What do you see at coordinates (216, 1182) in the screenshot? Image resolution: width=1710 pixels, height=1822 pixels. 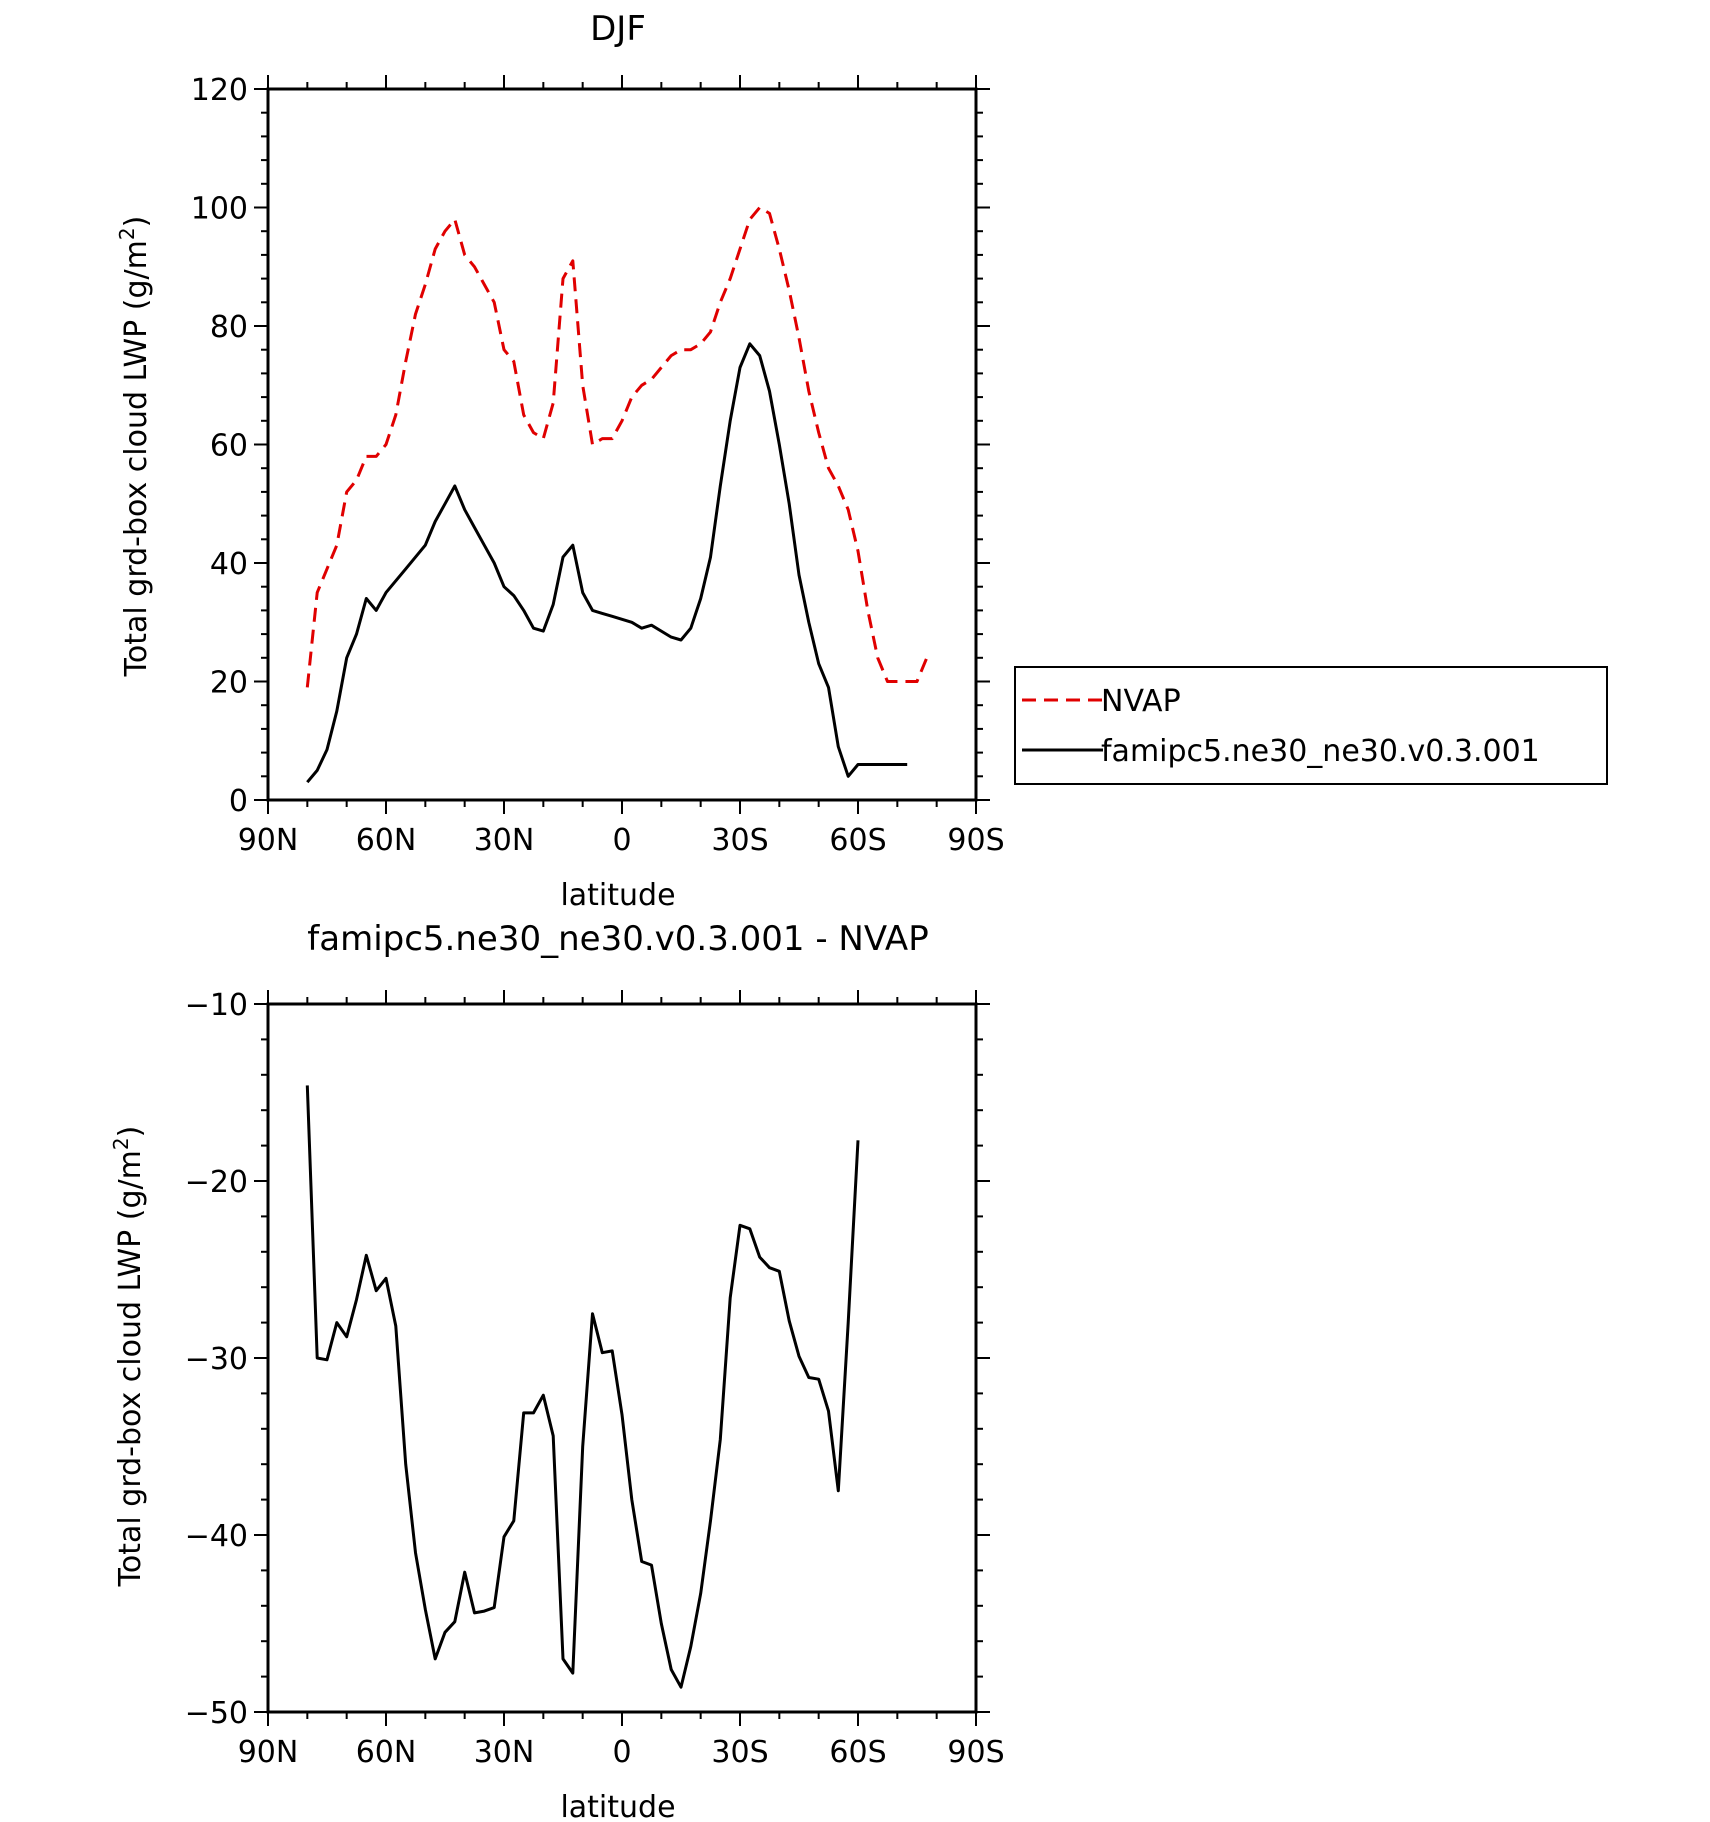 I see `y-tick-label: −20` at bounding box center [216, 1182].